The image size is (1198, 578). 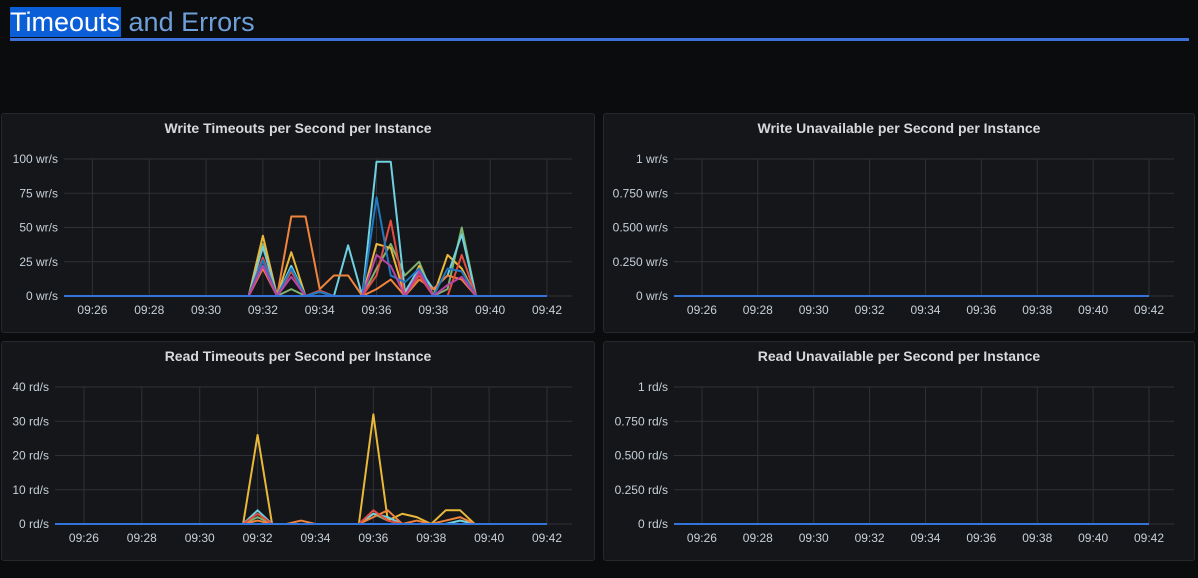 What do you see at coordinates (188, 22) in the screenshot?
I see `row-title-rest: and Errors` at bounding box center [188, 22].